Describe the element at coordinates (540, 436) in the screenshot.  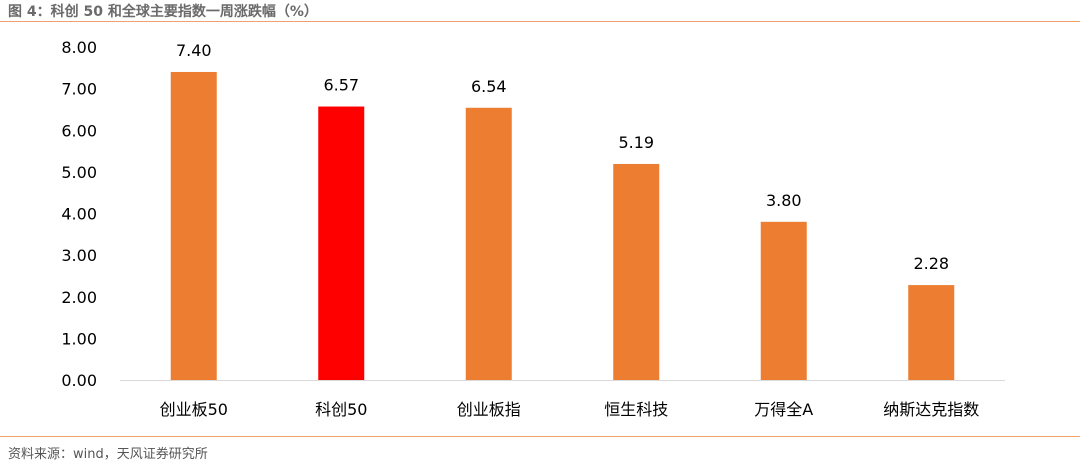
I see `source-divider` at that location.